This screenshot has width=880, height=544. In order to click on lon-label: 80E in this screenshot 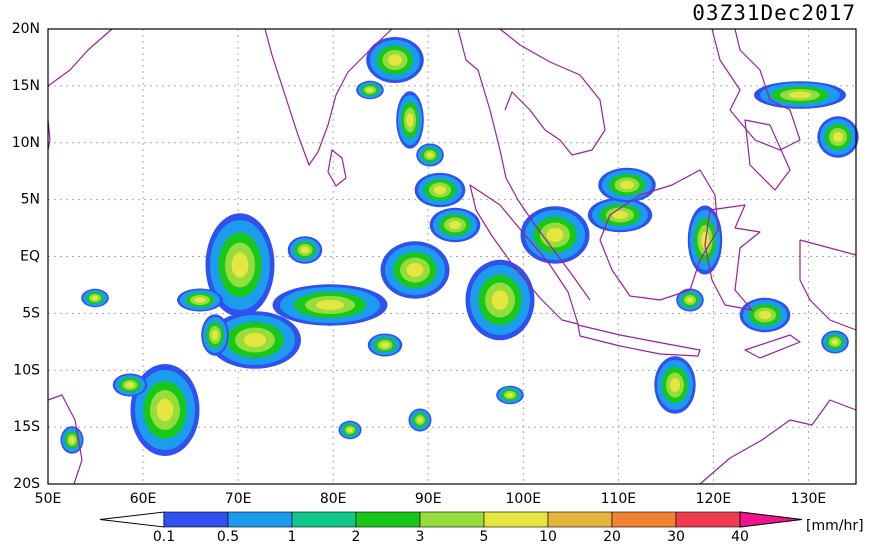, I will do `click(333, 499)`.